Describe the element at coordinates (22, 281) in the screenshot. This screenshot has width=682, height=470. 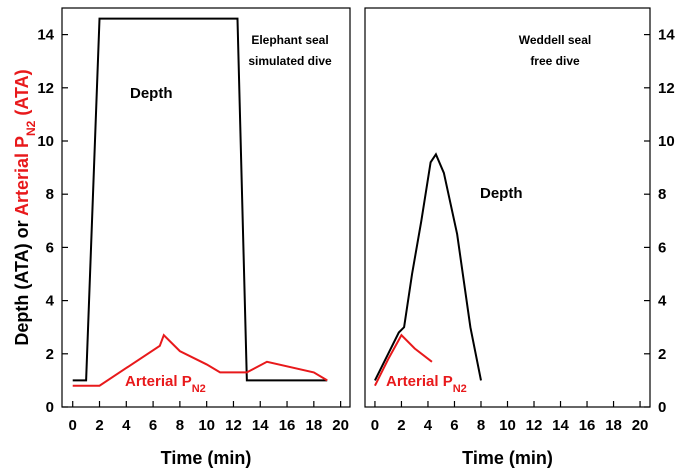
I see `y-label-part: Depth (ATA) or` at that location.